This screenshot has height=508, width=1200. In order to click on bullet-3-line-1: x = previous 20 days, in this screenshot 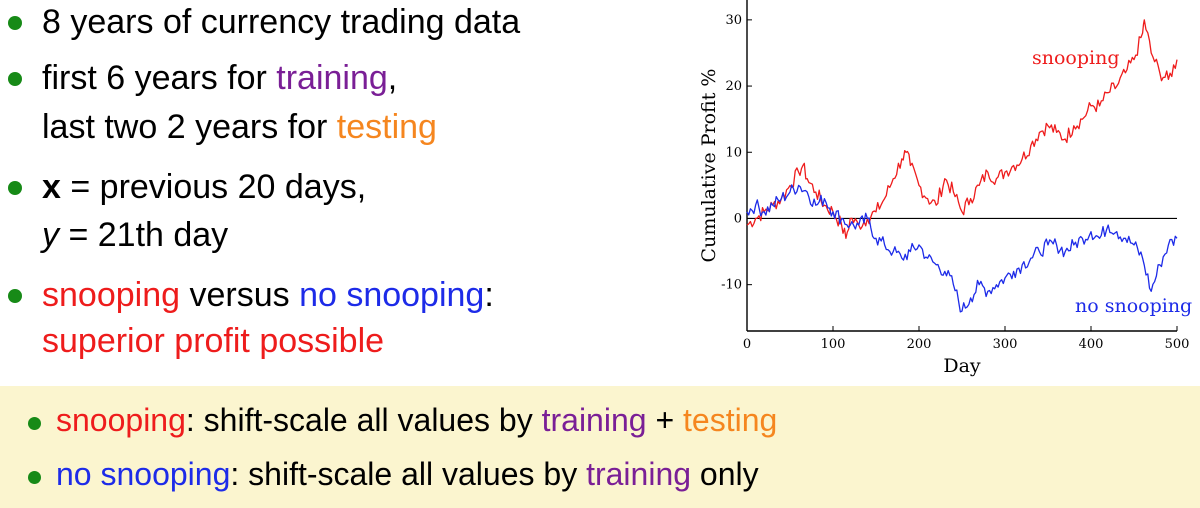, I will do `click(204, 187)`.